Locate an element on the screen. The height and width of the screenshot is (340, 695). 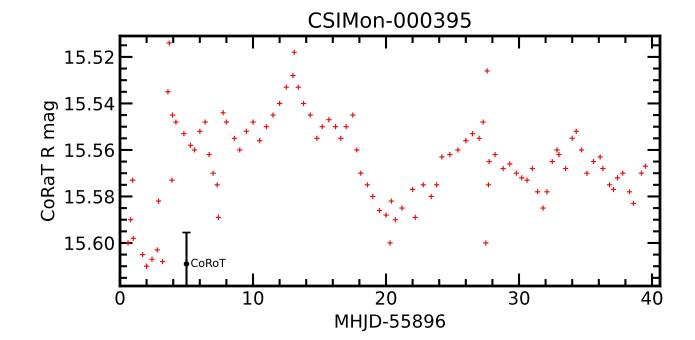
x-tick-label: 20 is located at coordinates (386, 298).